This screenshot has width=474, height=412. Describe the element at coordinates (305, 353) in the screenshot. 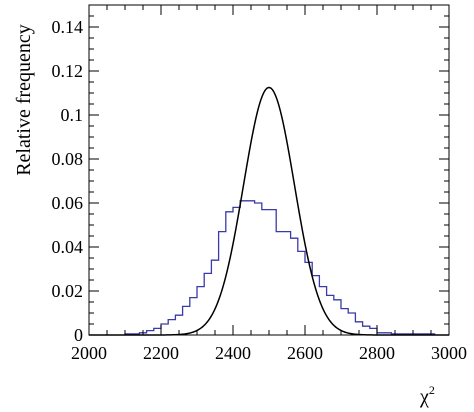

I see `x-tick-label: 2600` at that location.